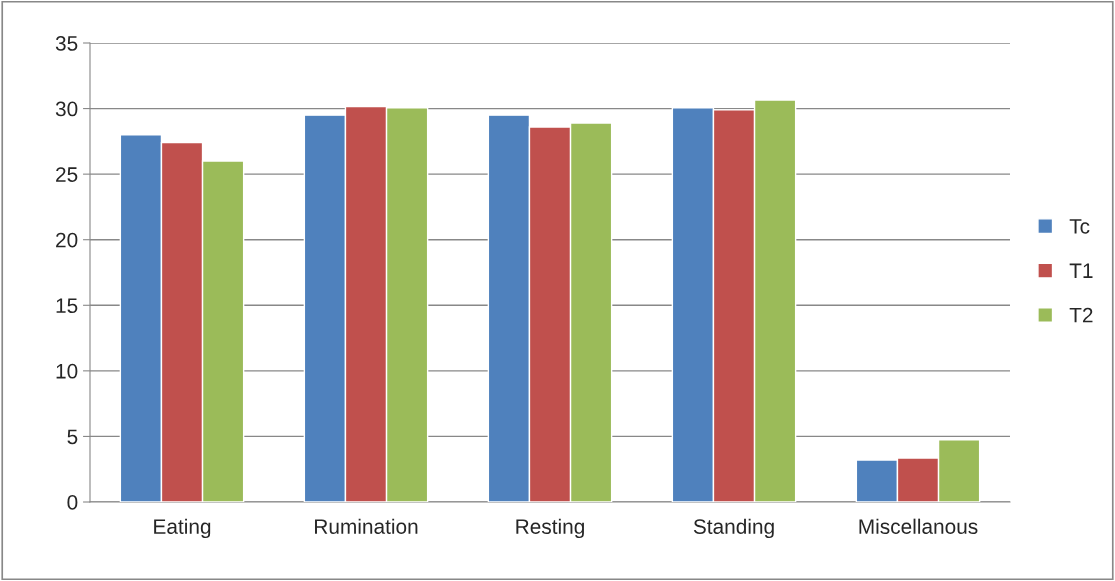 The image size is (1115, 581). Describe the element at coordinates (67, 306) in the screenshot. I see `y-tick-label: 15` at that location.